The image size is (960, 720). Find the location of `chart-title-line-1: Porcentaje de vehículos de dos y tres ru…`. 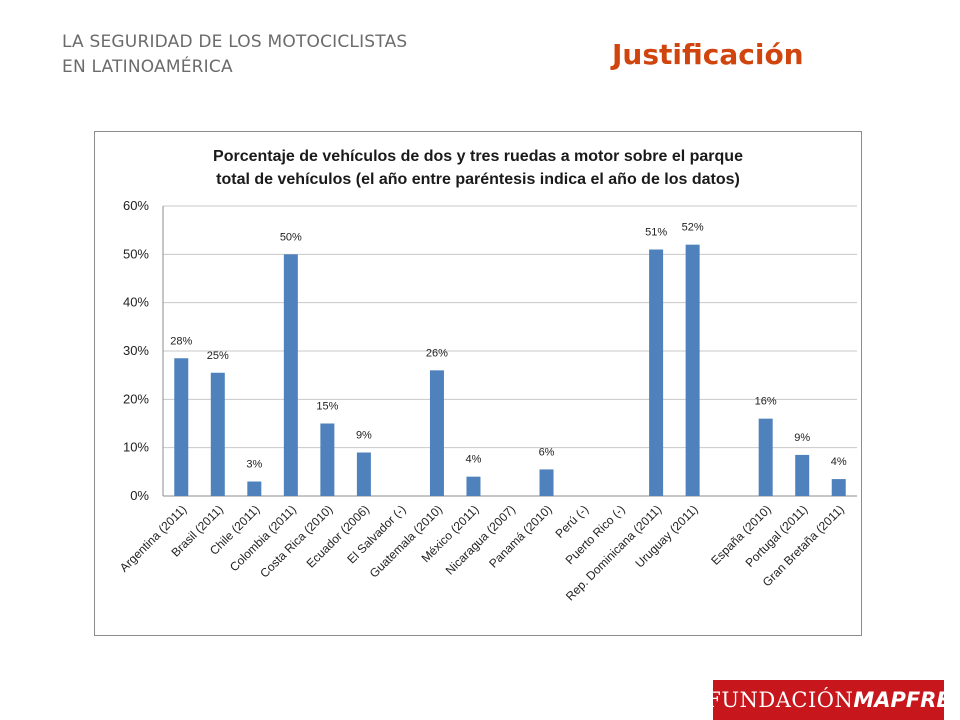

chart-title-line-1: Porcentaje de vehículos de dos y tres ru… is located at coordinates (478, 156).